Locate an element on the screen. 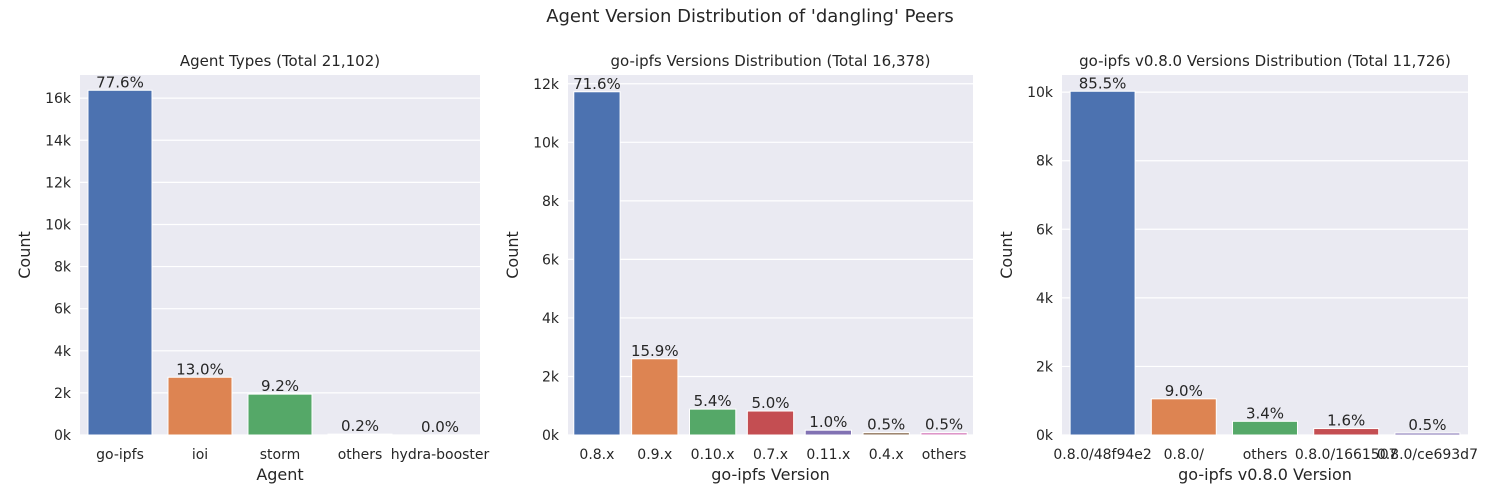 The image size is (1500, 500). bar-percent-label: 77.6% is located at coordinates (120, 82).